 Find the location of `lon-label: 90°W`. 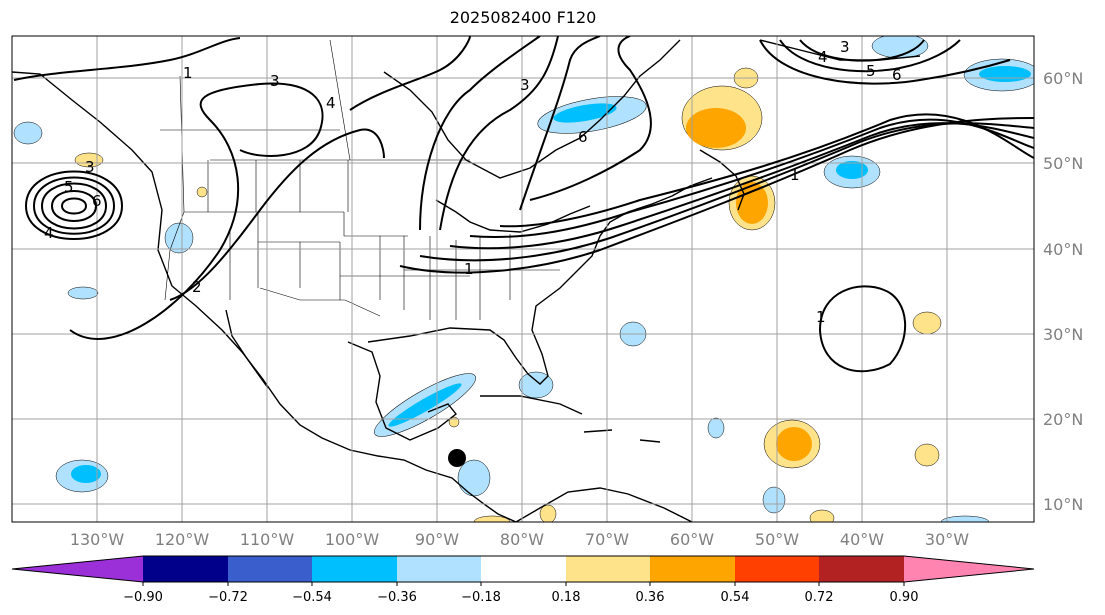

lon-label: 90°W is located at coordinates (437, 539).